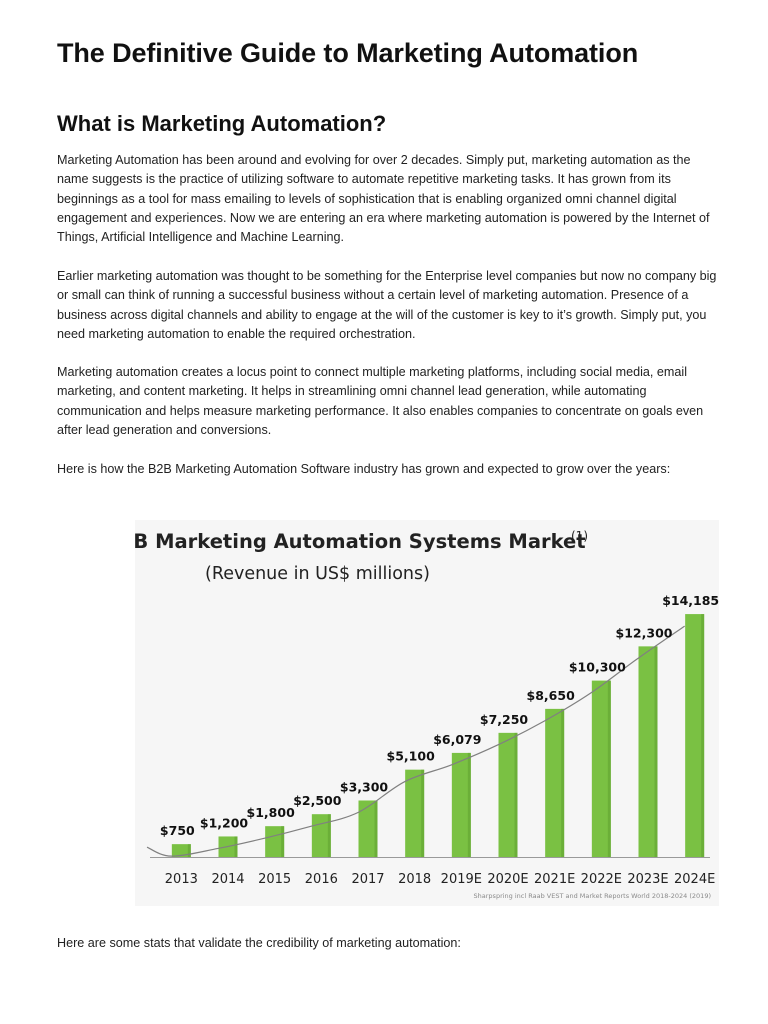 Image resolution: width=768 pixels, height=1024 pixels. Describe the element at coordinates (601, 879) in the screenshot. I see `x-tick-label: 2022E` at that location.